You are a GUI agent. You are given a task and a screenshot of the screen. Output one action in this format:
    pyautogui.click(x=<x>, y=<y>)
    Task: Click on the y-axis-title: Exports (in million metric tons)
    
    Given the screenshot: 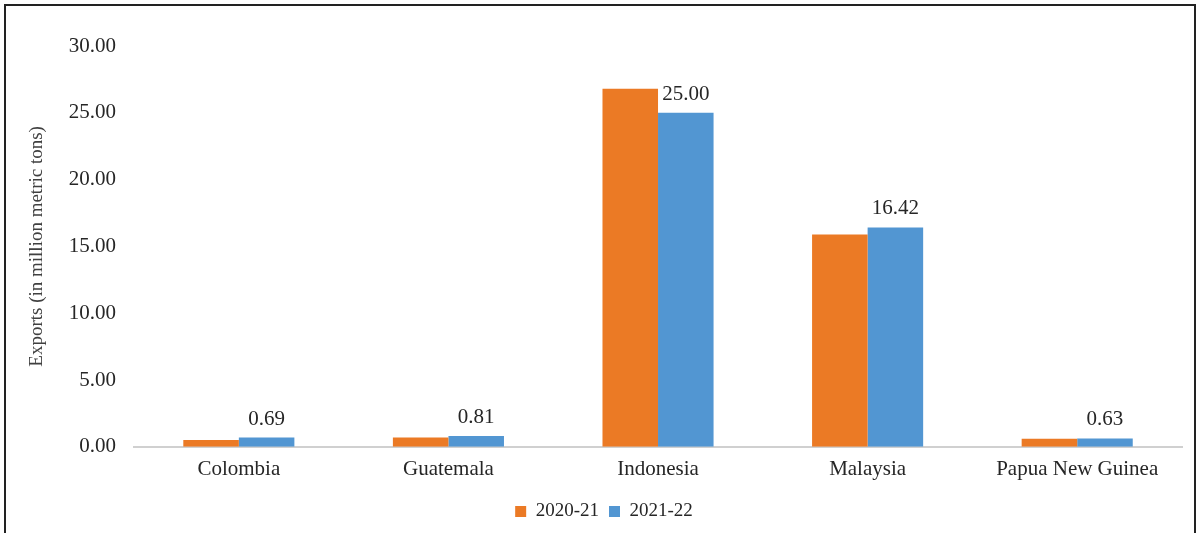 What is the action you would take?
    pyautogui.click(x=36, y=246)
    